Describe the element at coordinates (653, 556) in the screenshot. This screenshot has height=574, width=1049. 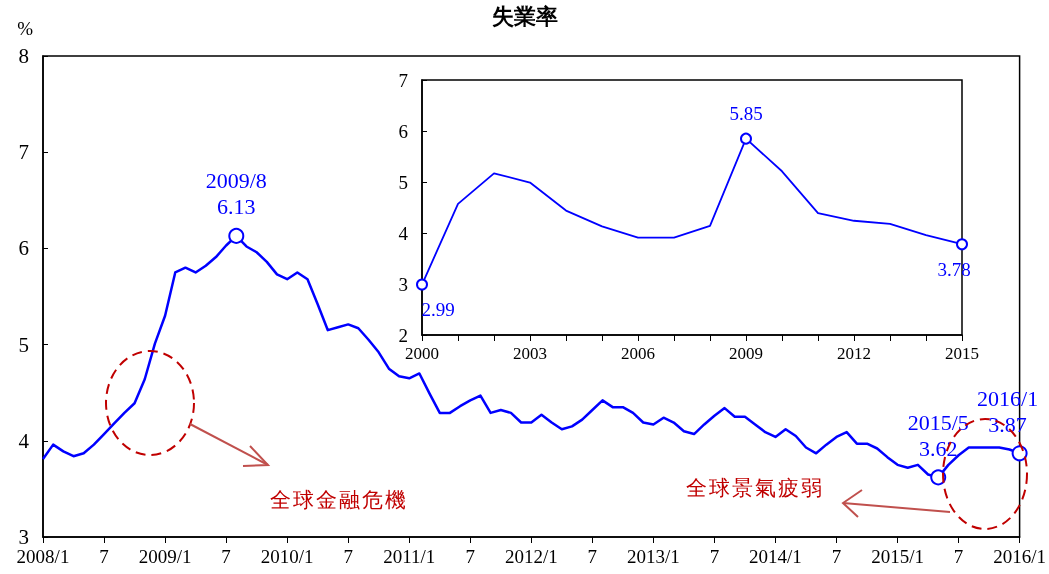
I see `x-tick-label: 2013/1` at that location.